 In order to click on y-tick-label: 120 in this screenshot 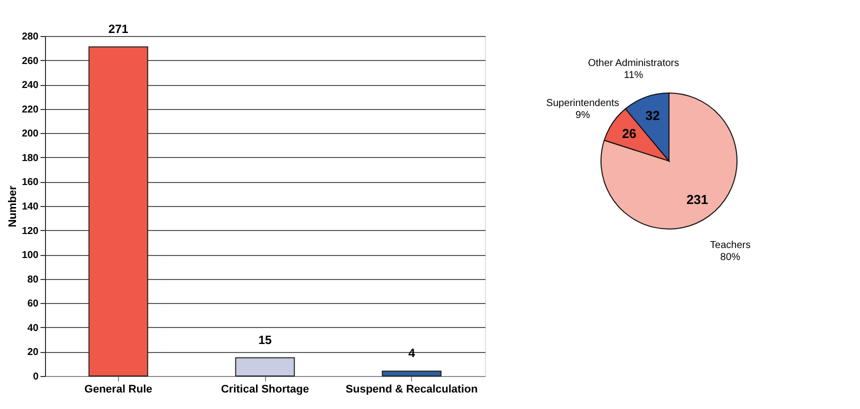, I will do `click(30, 231)`.